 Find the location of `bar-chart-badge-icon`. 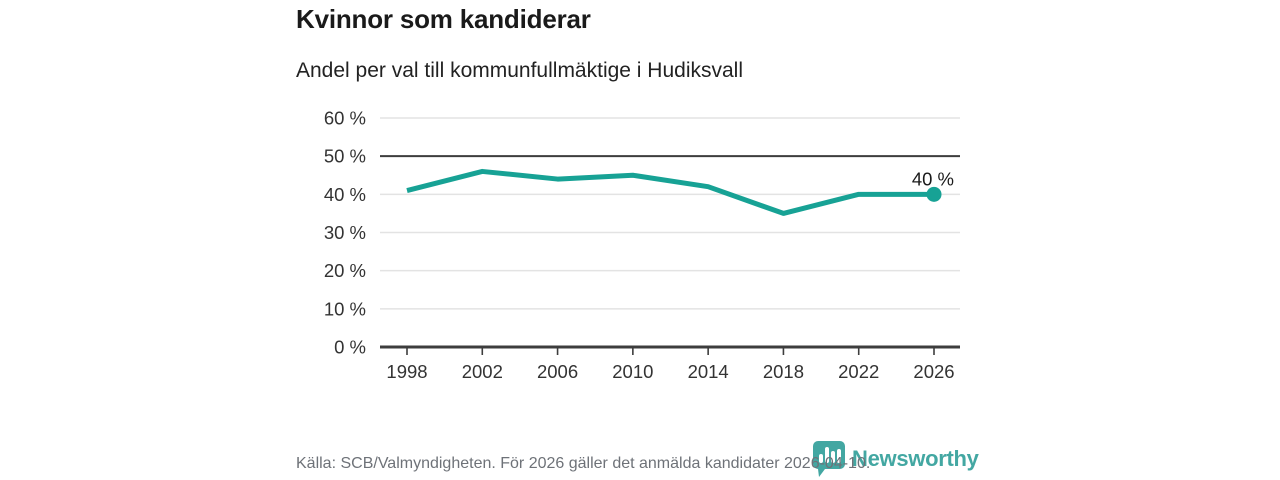

bar-chart-badge-icon is located at coordinates (829, 459).